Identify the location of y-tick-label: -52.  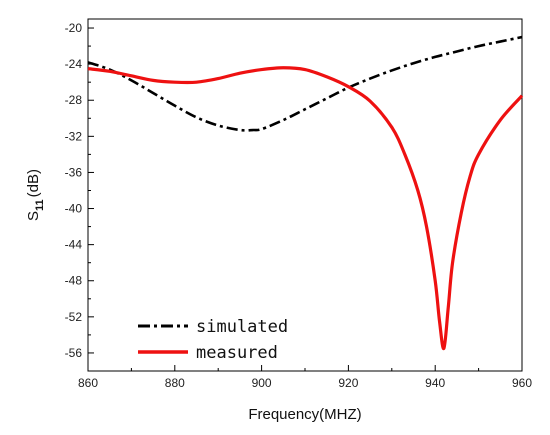
(74, 317).